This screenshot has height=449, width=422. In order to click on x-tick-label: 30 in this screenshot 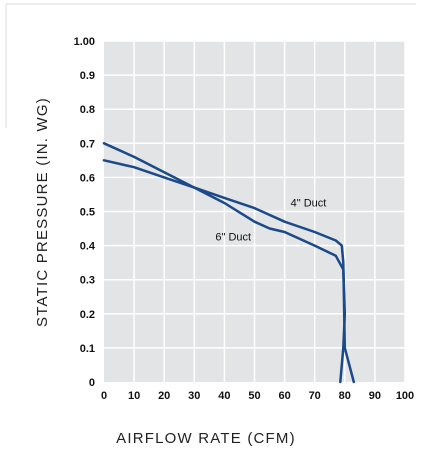, I will do `click(194, 396)`.